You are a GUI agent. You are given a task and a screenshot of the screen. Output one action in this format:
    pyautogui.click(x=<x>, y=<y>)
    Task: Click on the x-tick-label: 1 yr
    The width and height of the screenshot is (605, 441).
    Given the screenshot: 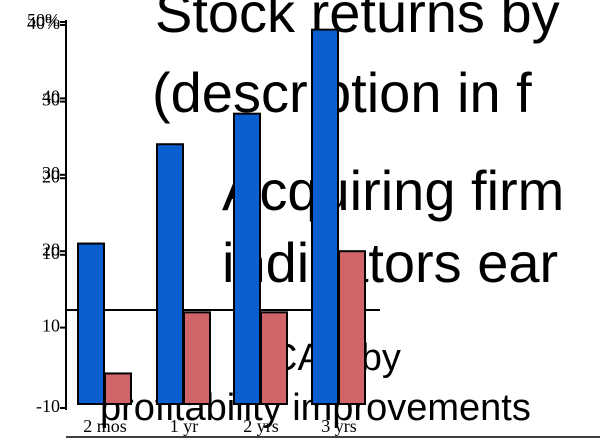 What is the action you would take?
    pyautogui.click(x=184, y=426)
    